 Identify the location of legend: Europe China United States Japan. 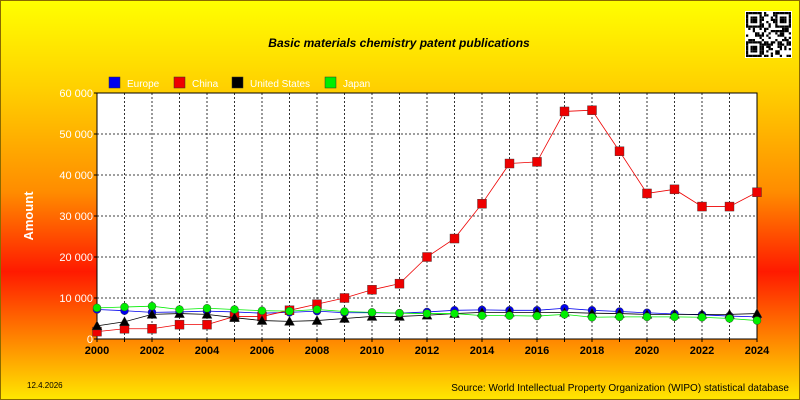
(239, 83).